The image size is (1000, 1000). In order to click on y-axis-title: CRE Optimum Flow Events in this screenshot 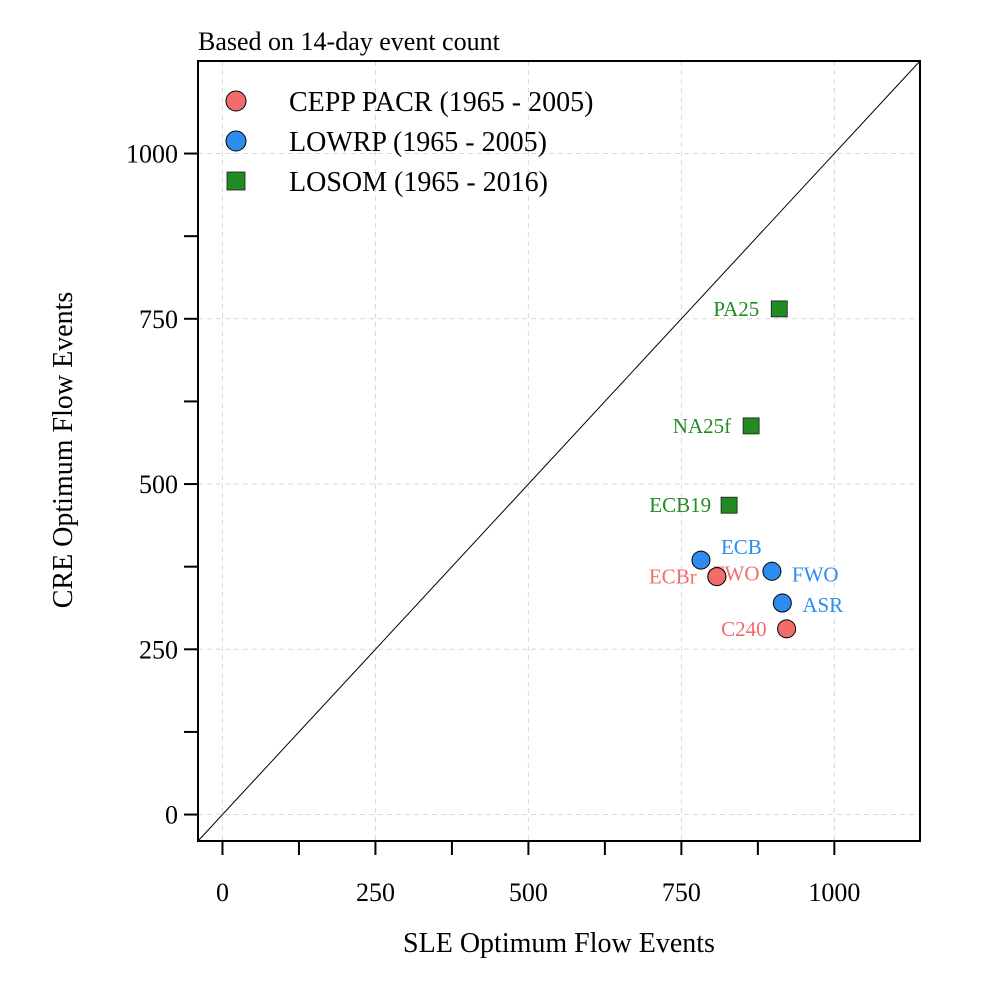, I will do `click(63, 450)`.